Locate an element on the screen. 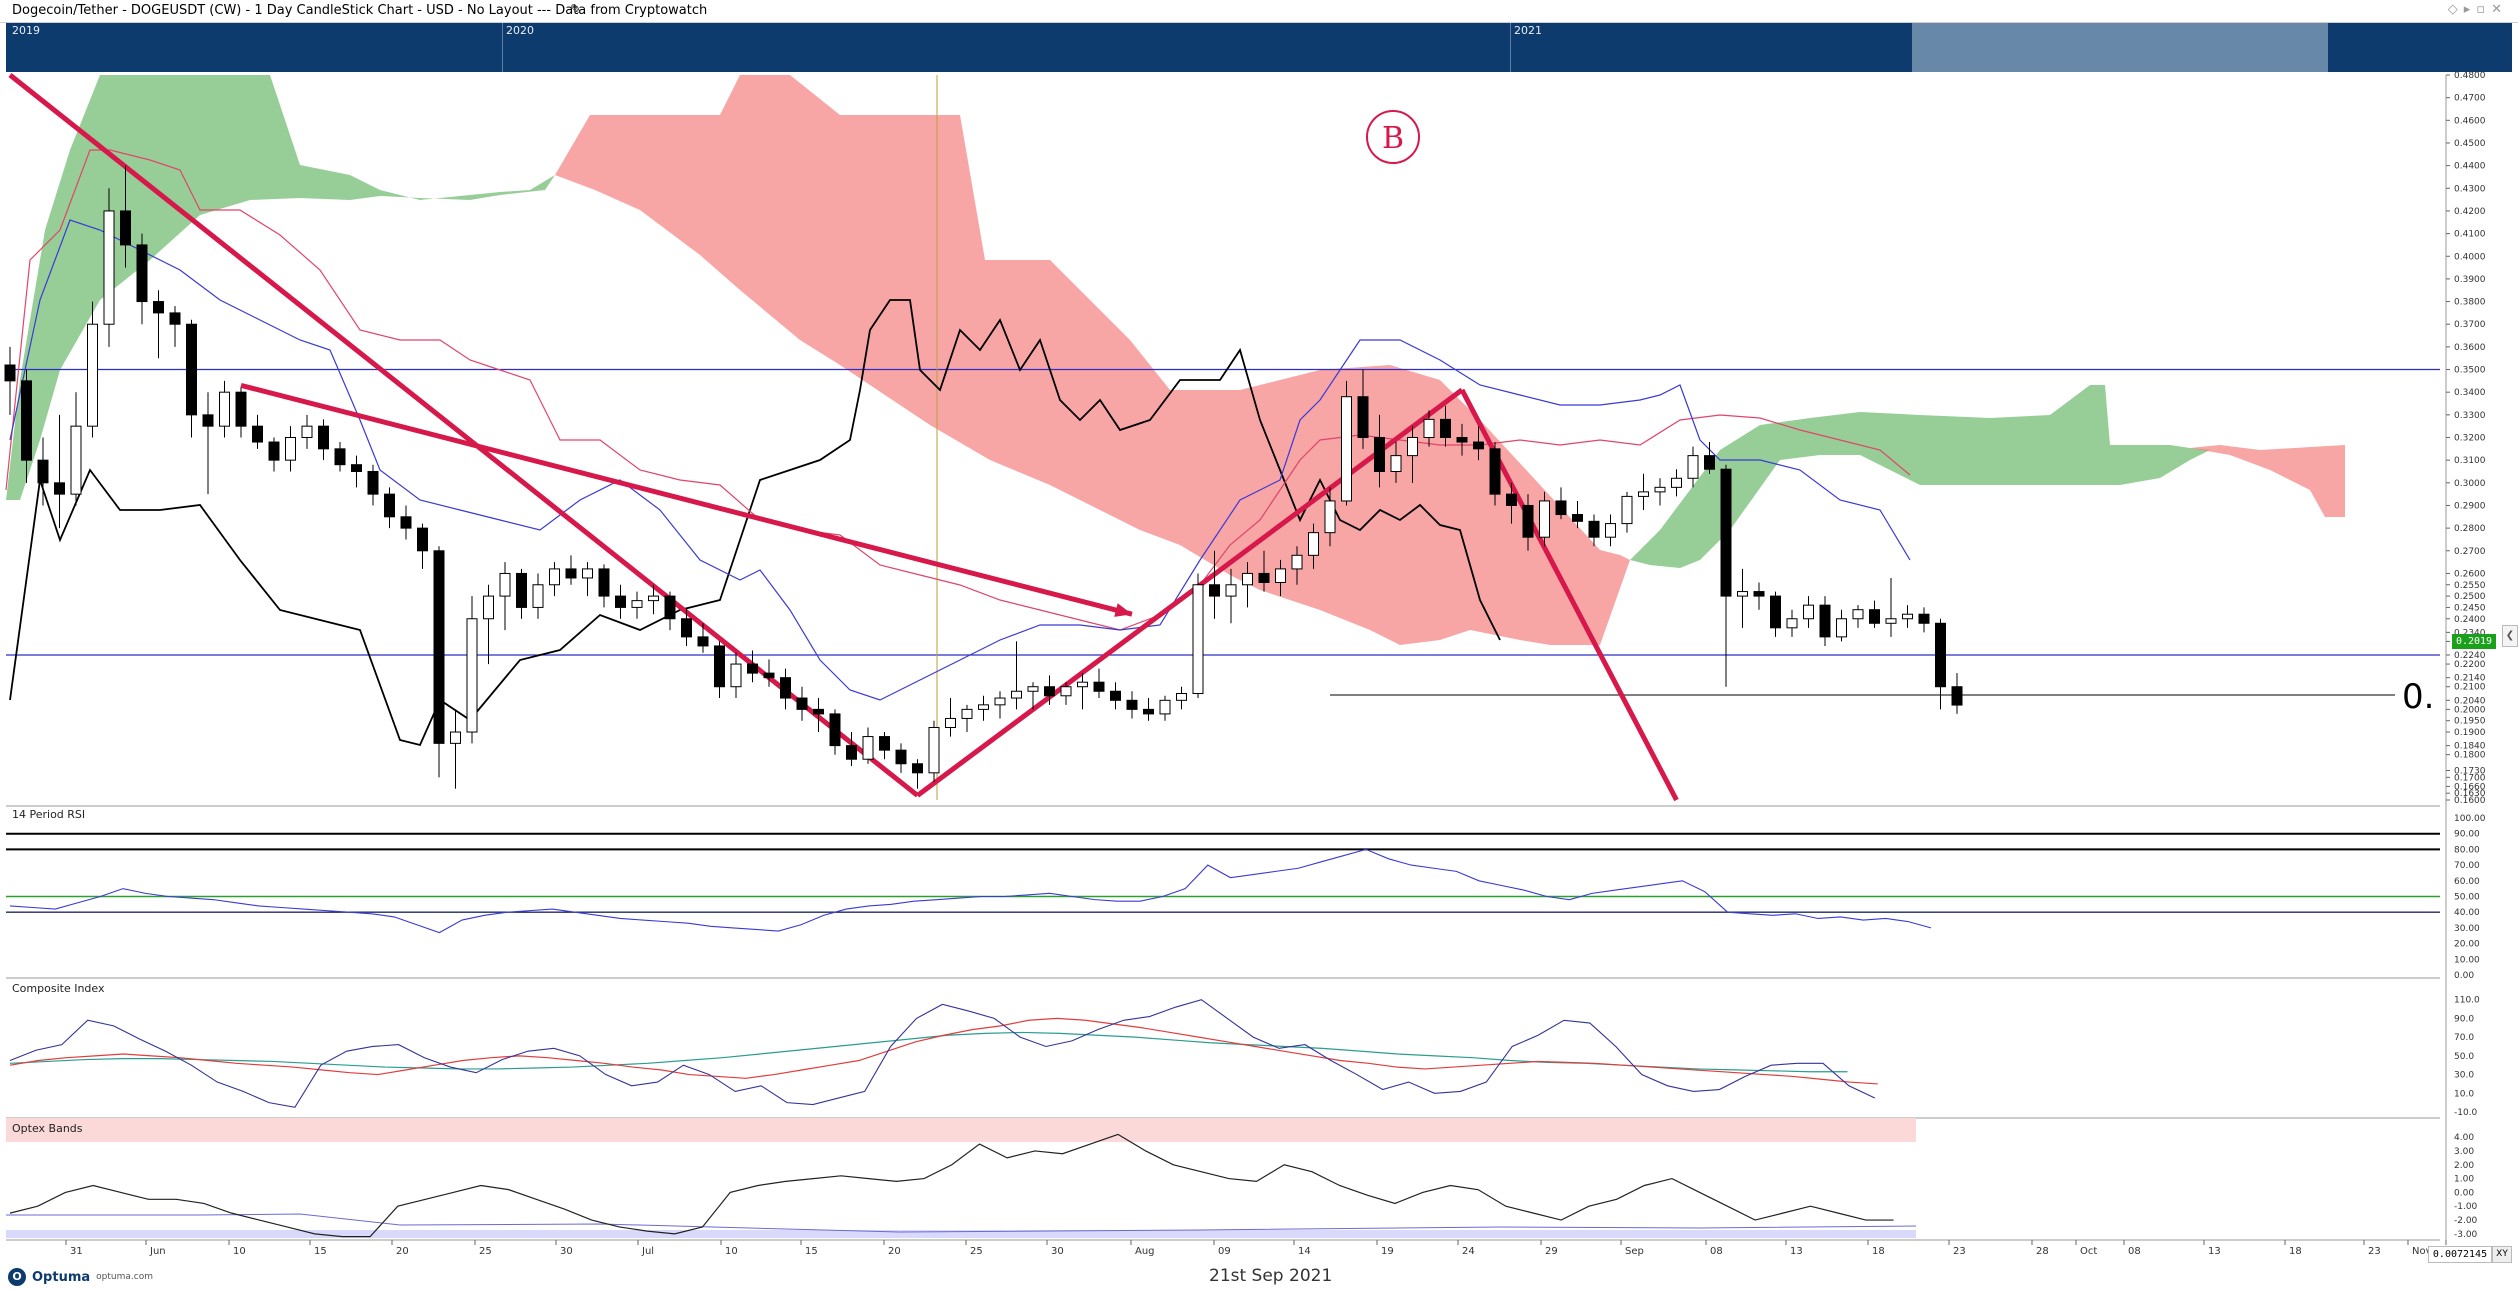 The width and height of the screenshot is (2518, 1292). price-axis-label: 0.4400 is located at coordinates (2470, 167).